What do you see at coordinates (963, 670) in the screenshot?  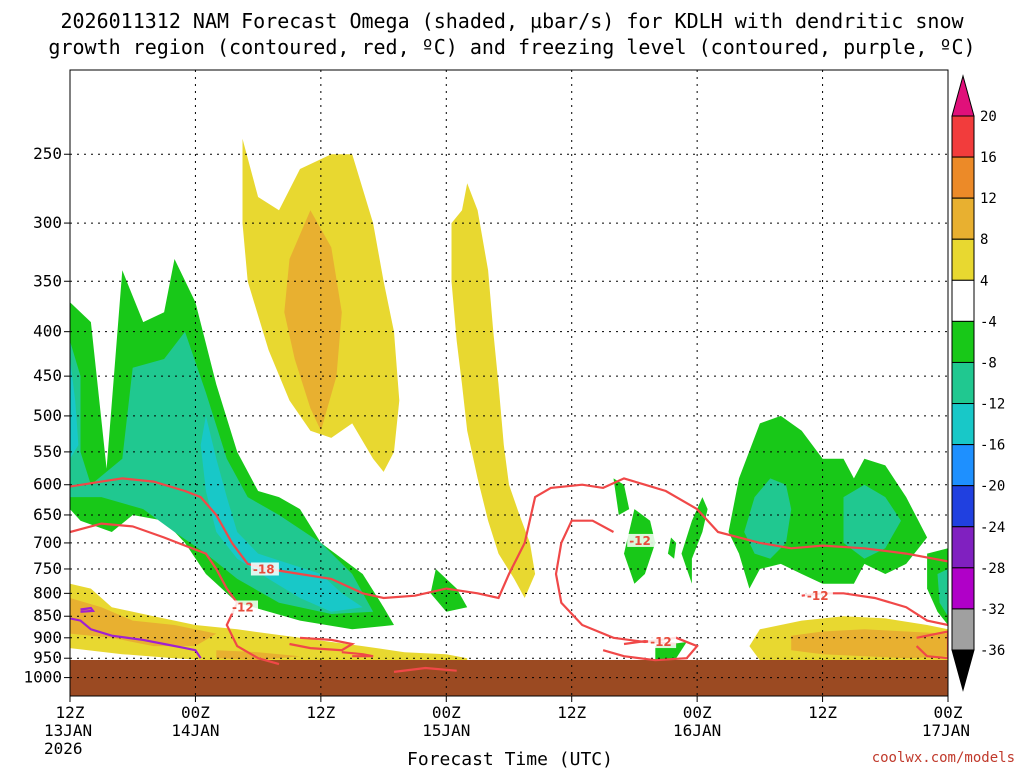 I see `colorbar-bottom-arrow` at bounding box center [963, 670].